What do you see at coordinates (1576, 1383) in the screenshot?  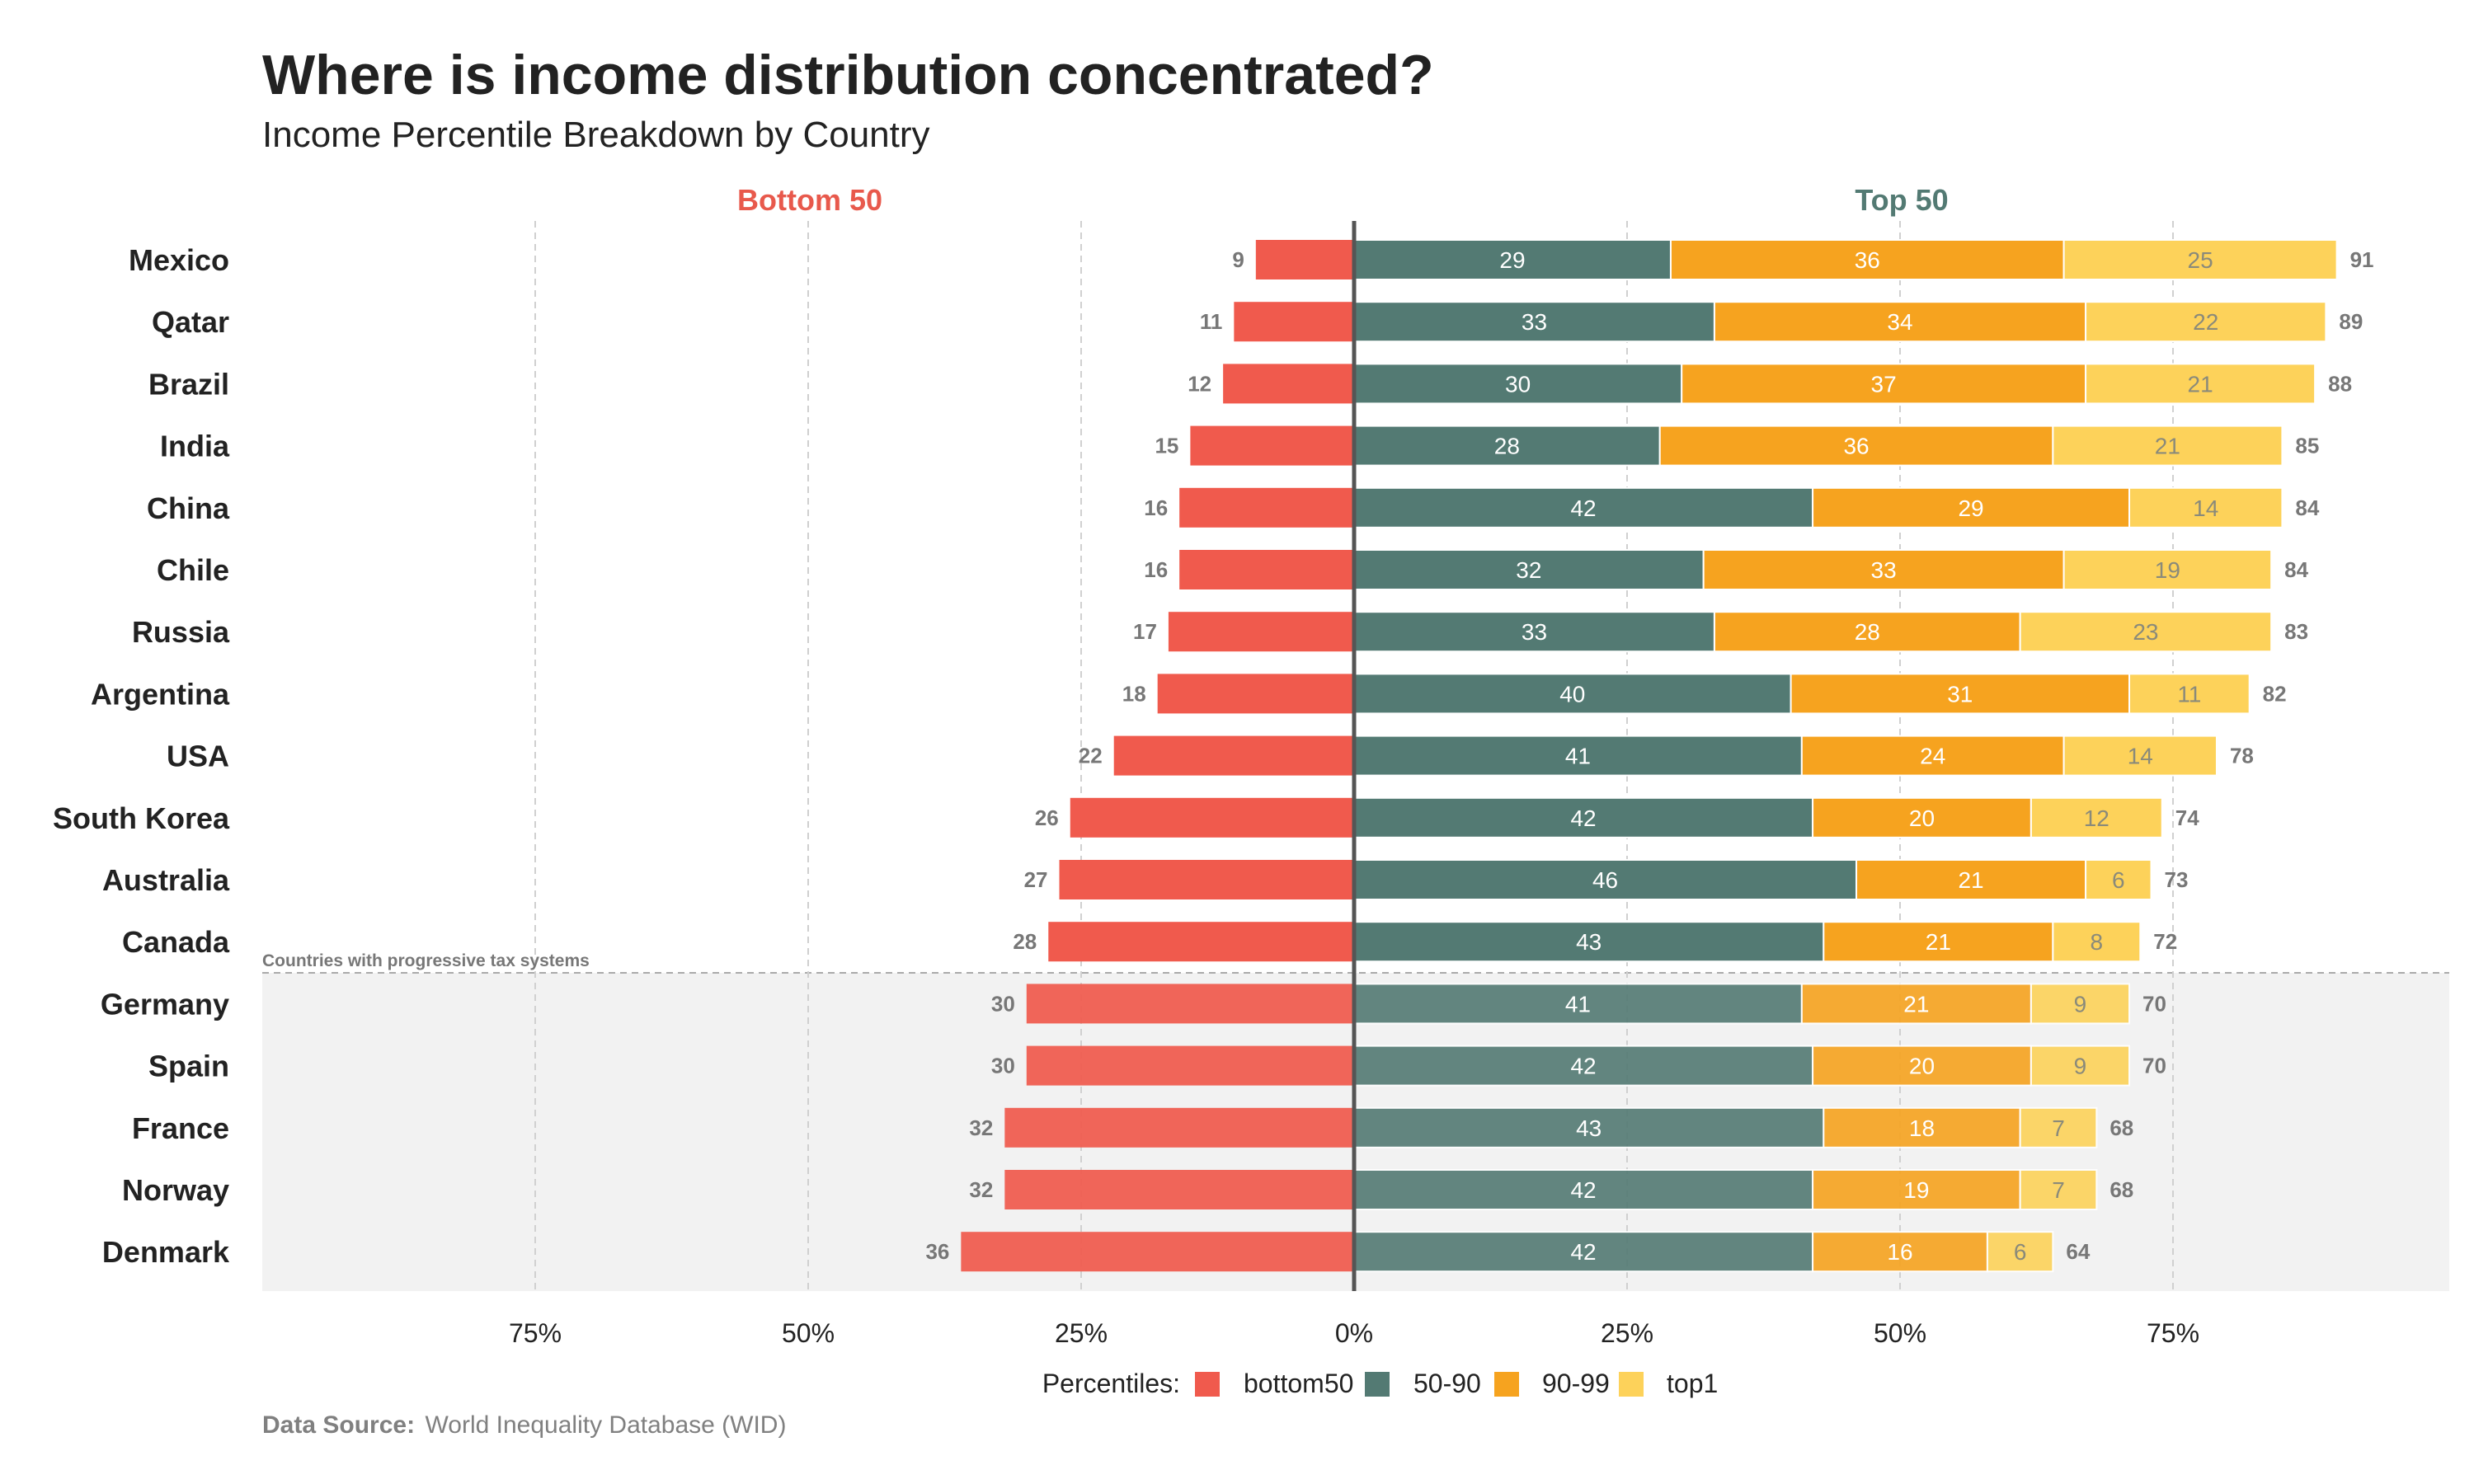 I see `legend-label-90-99: 90-99` at bounding box center [1576, 1383].